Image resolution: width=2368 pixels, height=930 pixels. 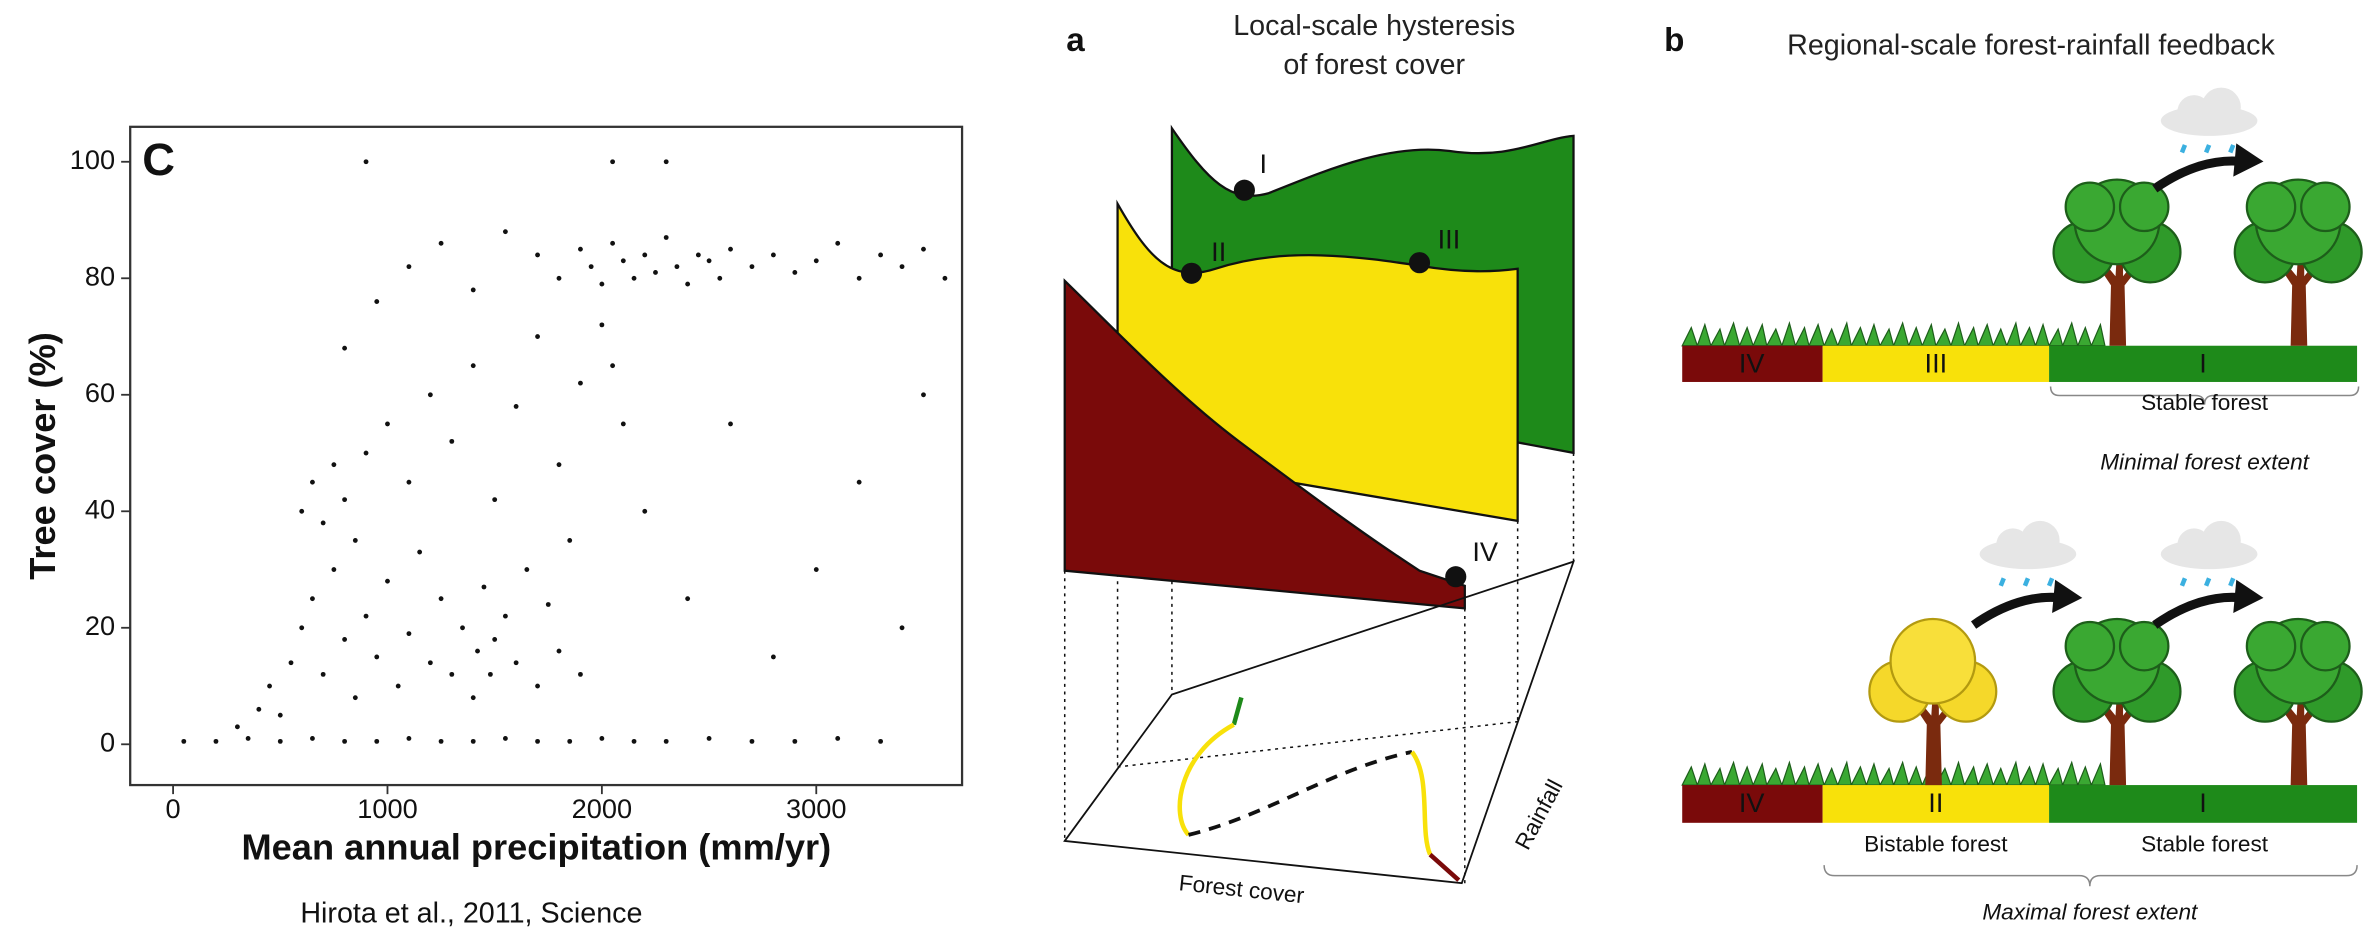 I want to click on x-axis-label: Mean annual precipitation (mm/yr), so click(x=536, y=847).